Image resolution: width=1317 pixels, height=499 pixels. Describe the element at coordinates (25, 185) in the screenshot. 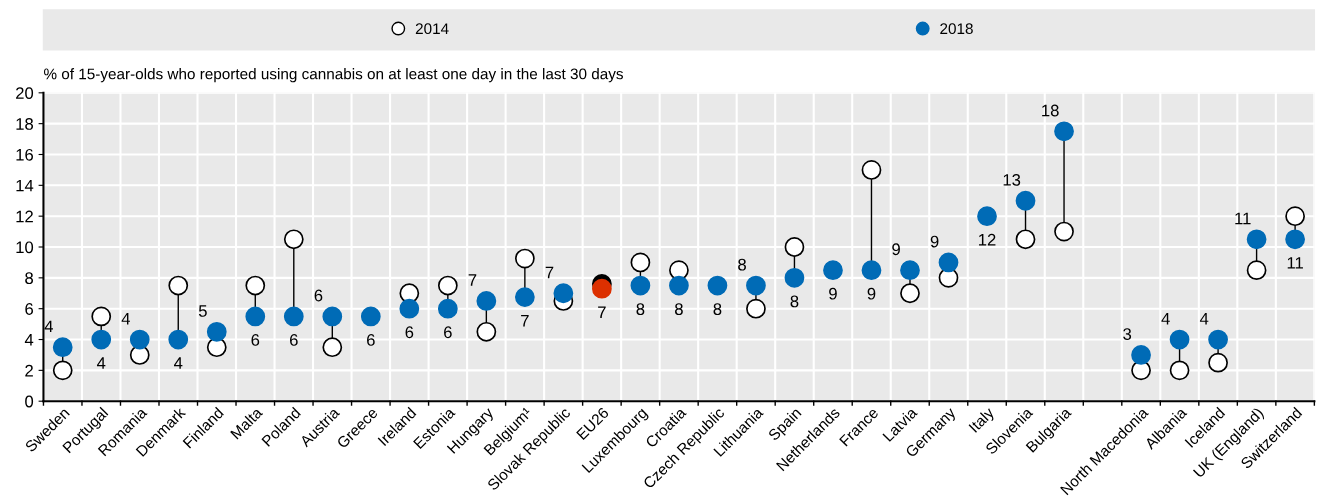

I see `y-tick-label: 14` at that location.